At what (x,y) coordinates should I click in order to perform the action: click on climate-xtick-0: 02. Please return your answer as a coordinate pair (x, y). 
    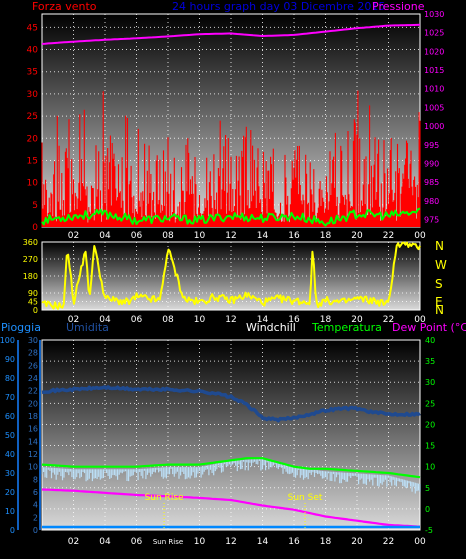
    Looking at the image, I should click on (73, 542).